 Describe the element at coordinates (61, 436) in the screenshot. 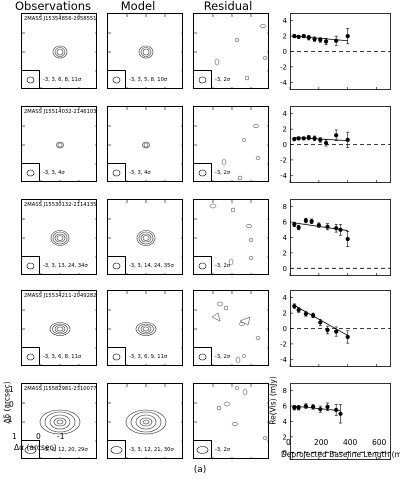

I see `obs-xtick-3: -1` at that location.